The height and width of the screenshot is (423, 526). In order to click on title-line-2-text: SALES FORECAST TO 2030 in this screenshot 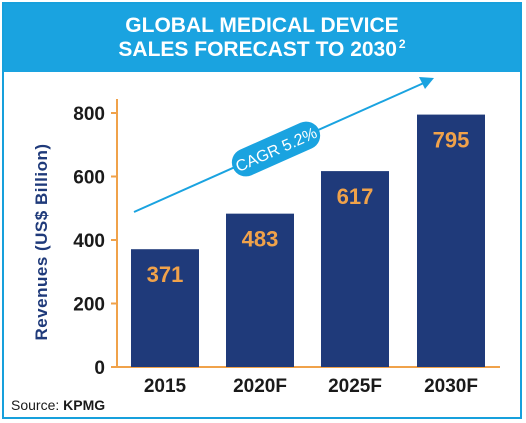, I will do `click(257, 49)`.